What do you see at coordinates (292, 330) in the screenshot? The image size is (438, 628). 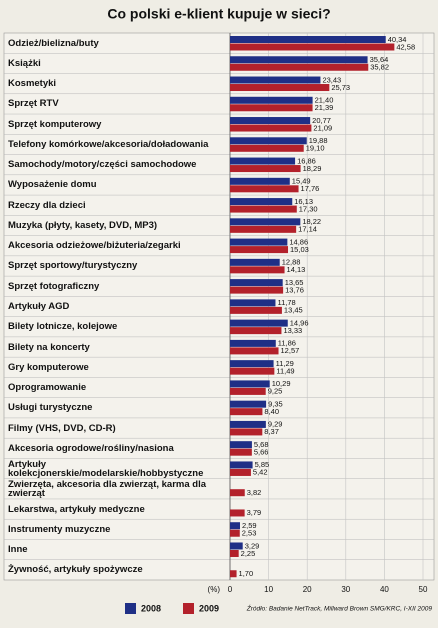 I see `value-label: 13,33` at bounding box center [292, 330].